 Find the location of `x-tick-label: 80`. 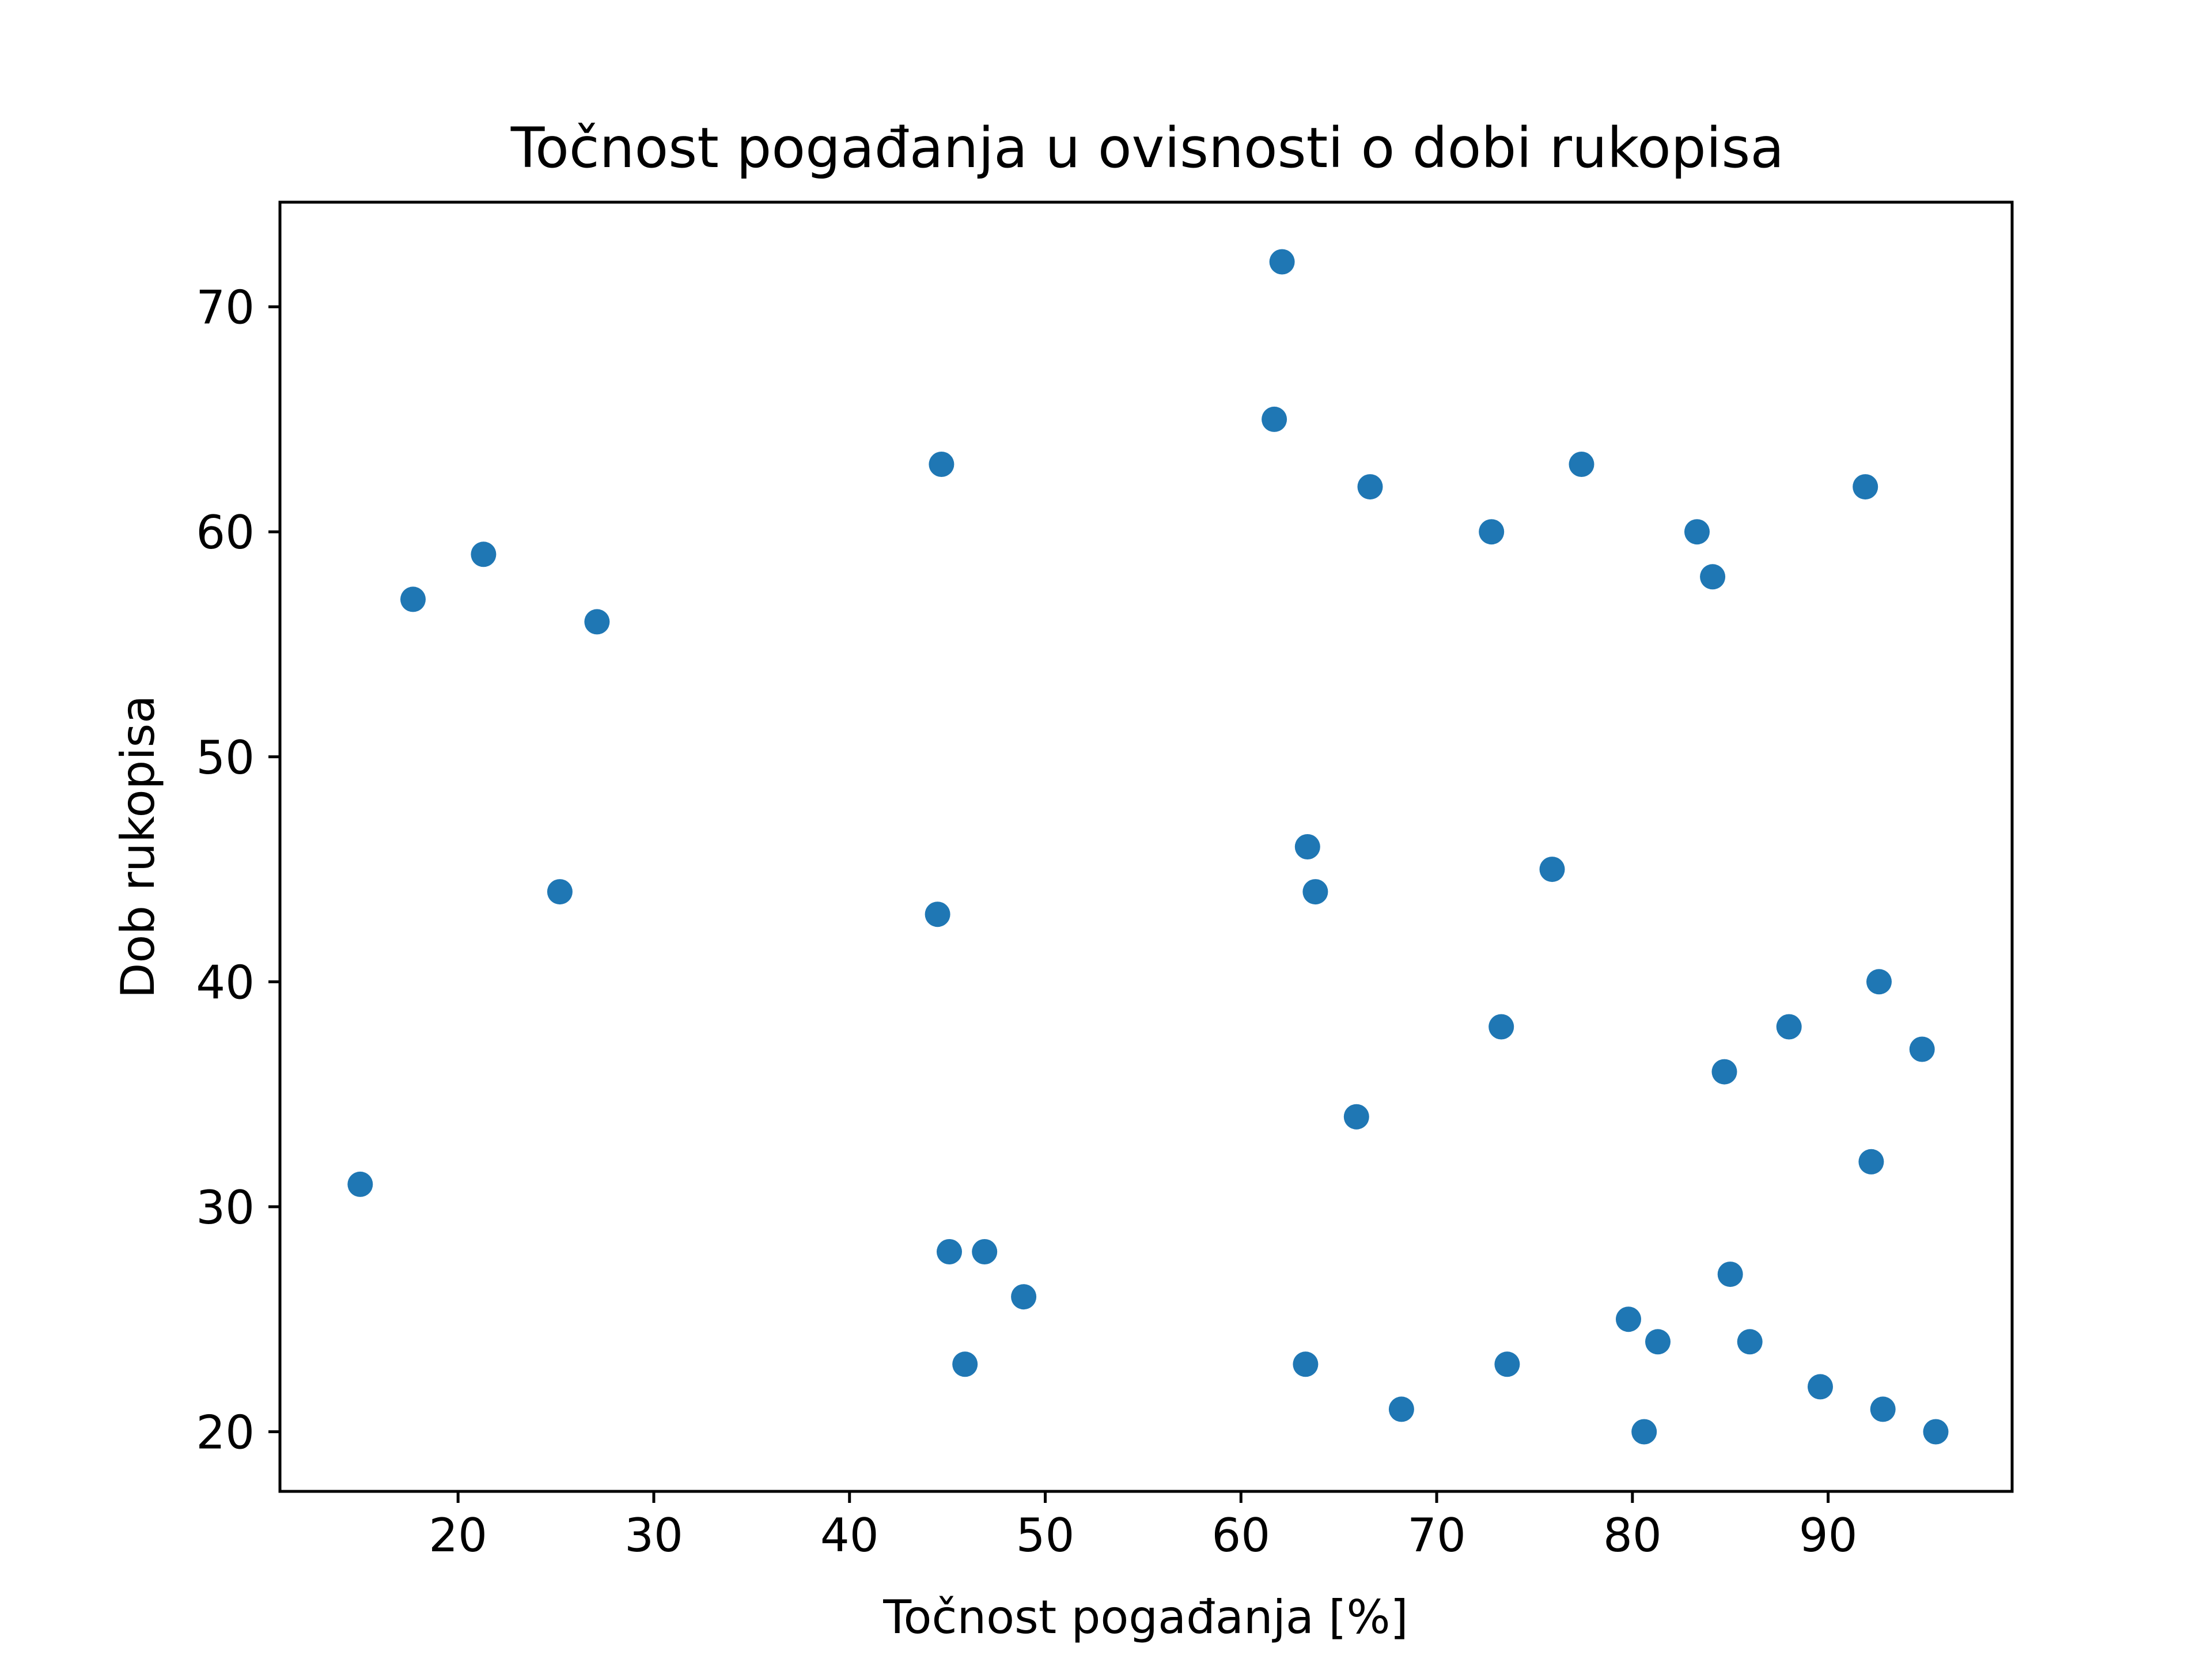

x-tick-label: 80 is located at coordinates (1632, 1535).